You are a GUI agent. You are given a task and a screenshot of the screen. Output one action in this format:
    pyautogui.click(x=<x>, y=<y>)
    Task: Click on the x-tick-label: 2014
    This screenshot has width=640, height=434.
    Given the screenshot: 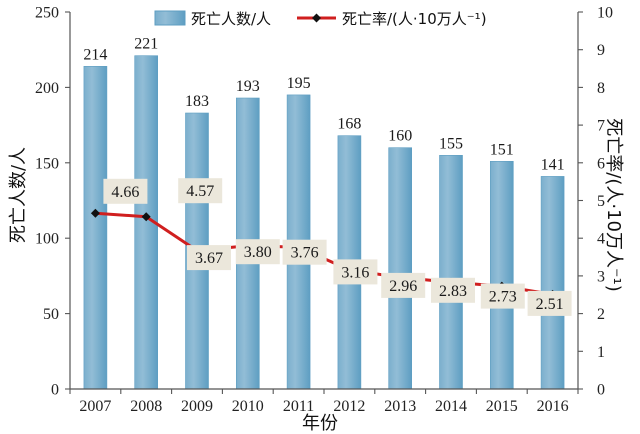 What is the action you would take?
    pyautogui.click(x=451, y=406)
    